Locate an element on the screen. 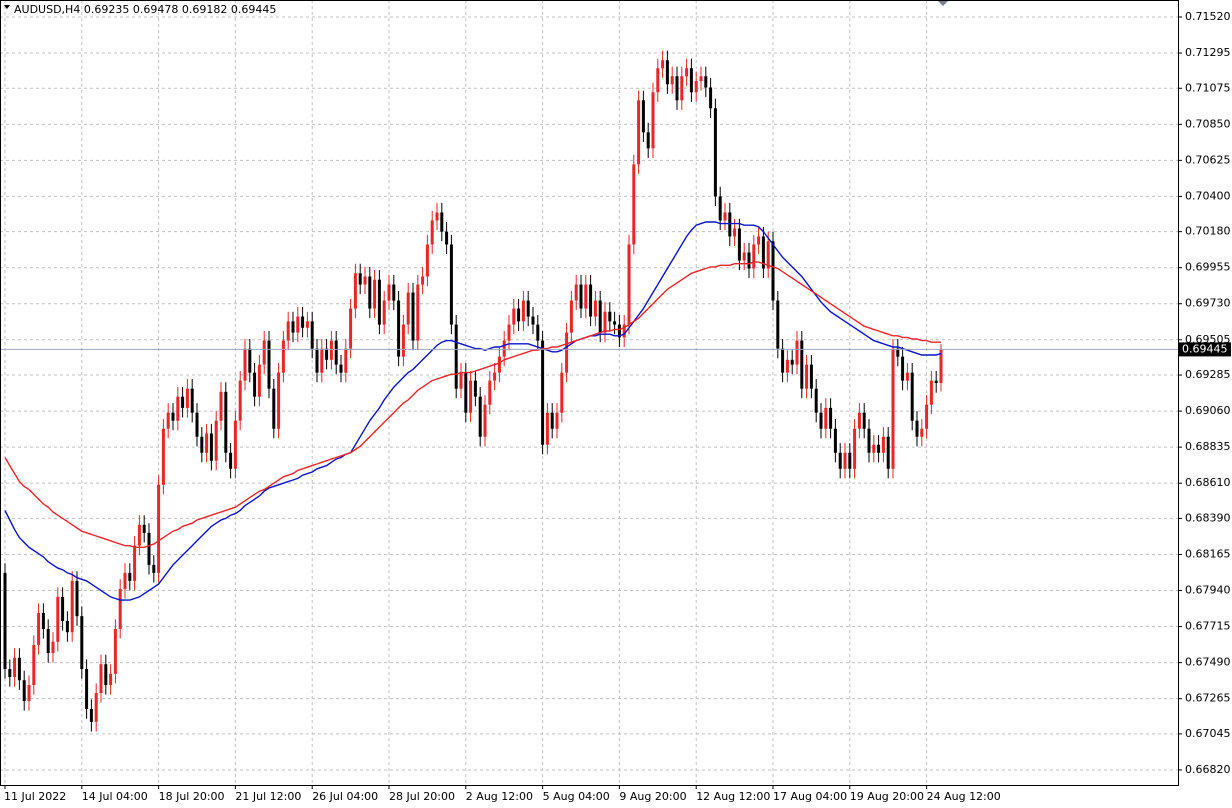 The height and width of the screenshot is (808, 1232). price-label-box is located at coordinates (1205, 349).